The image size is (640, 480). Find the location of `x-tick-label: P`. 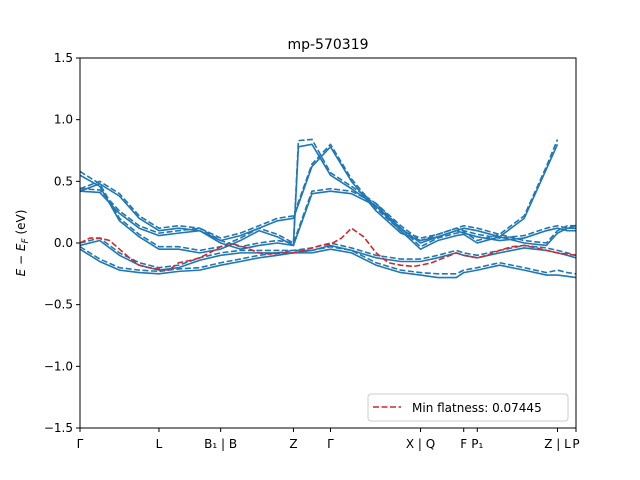

x-tick-label: P is located at coordinates (575, 444).